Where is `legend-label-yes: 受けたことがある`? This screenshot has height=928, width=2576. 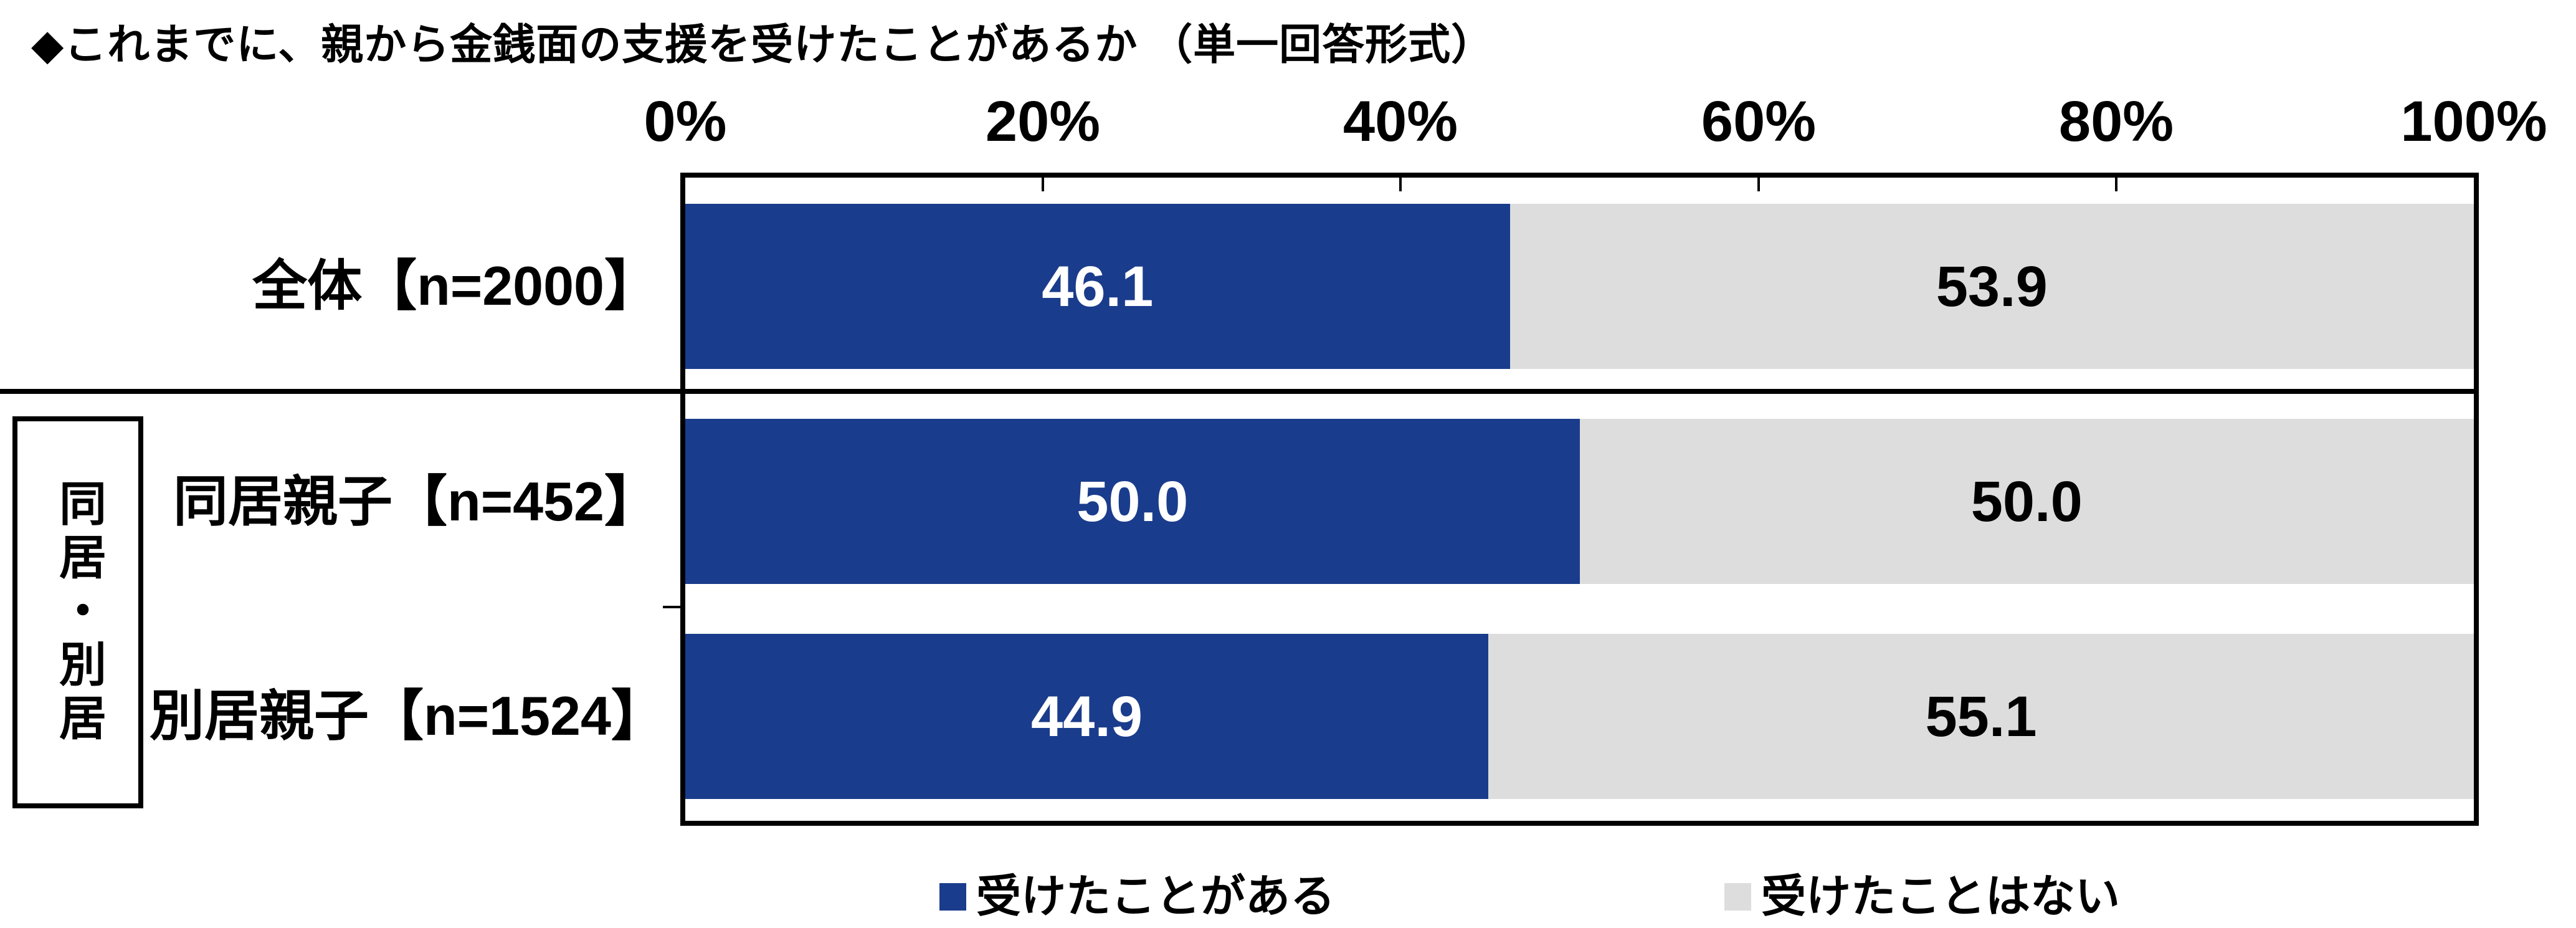 legend-label-yes: 受けたことがある is located at coordinates (1156, 897).